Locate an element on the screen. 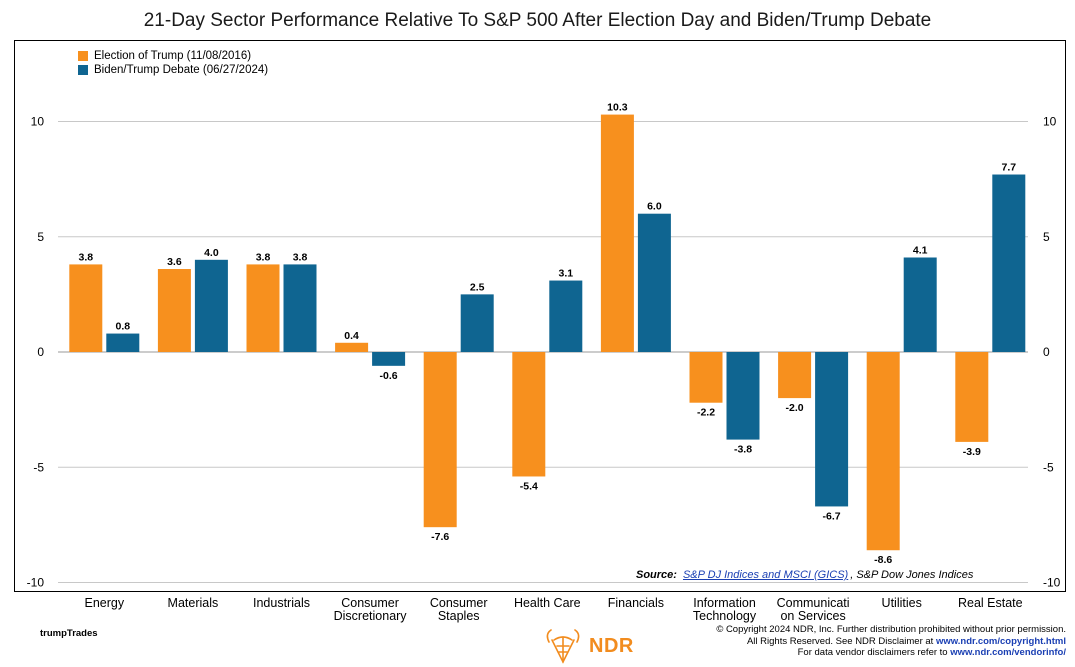 The height and width of the screenshot is (667, 1075). x-tick-label: Utilities is located at coordinates (902, 603).